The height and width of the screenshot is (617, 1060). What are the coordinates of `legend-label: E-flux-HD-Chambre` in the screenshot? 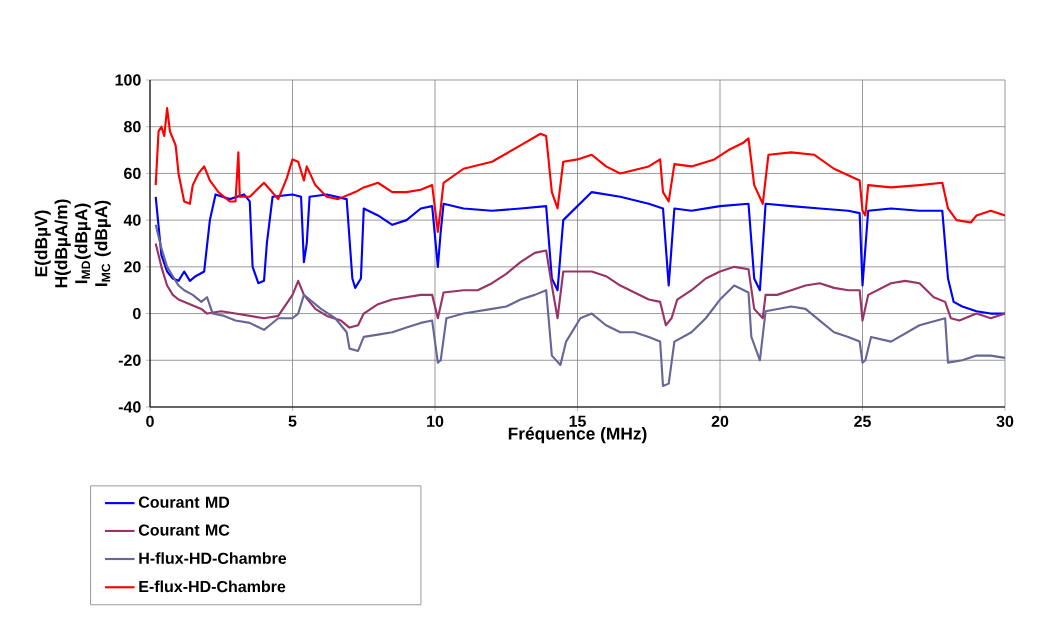 It's located at (212, 586).